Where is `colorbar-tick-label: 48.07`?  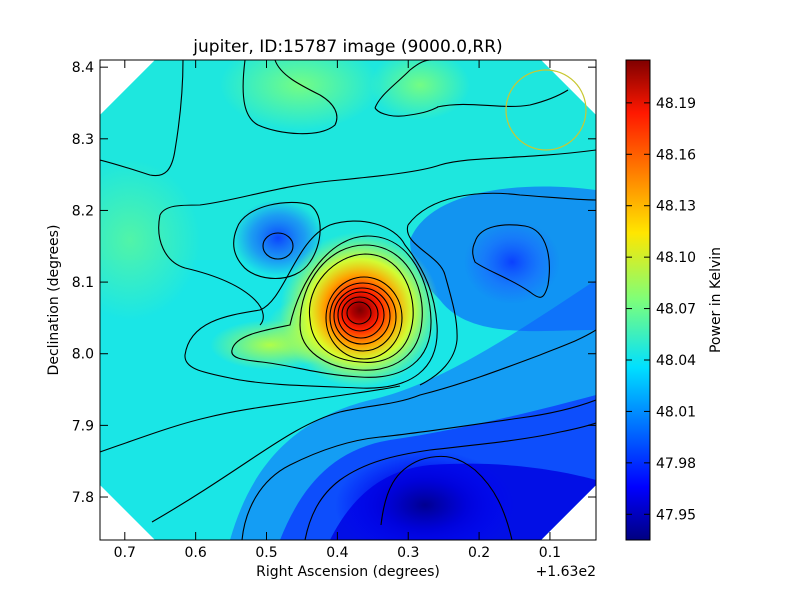 colorbar-tick-label: 48.07 is located at coordinates (676, 310).